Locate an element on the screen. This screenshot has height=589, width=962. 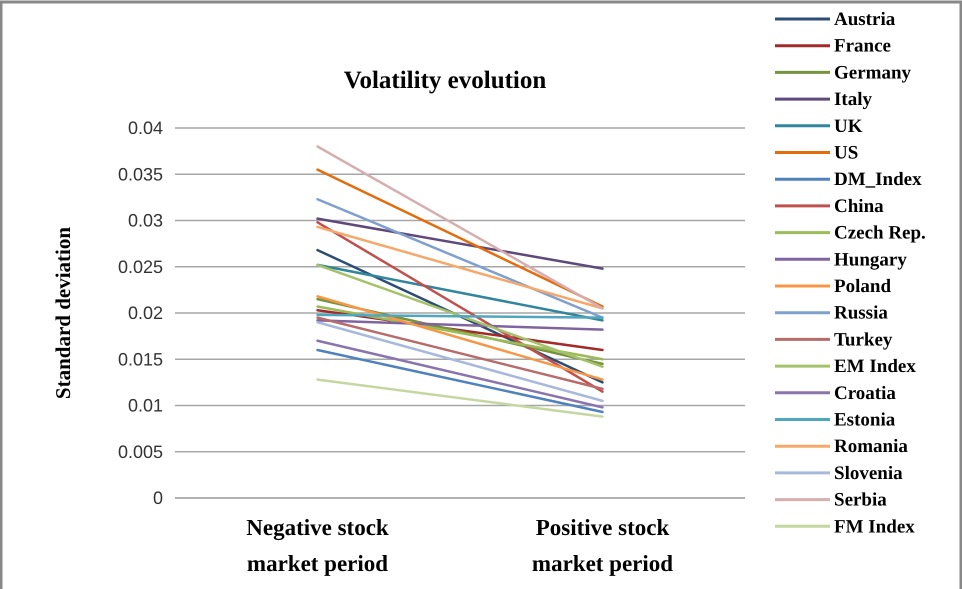
legend-label: China is located at coordinates (859, 206).